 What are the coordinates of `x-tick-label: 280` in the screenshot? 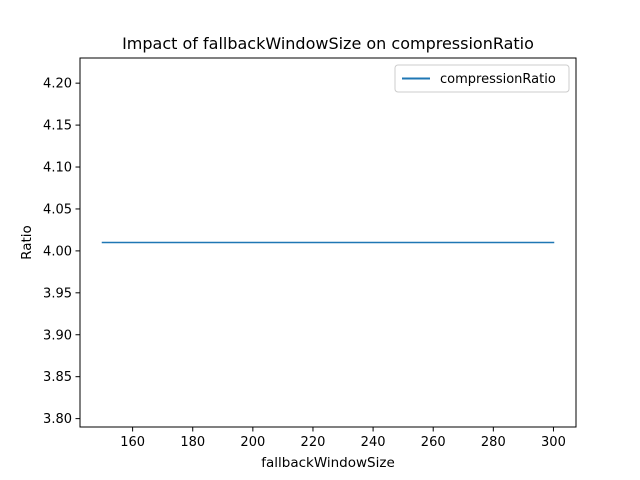 It's located at (493, 442).